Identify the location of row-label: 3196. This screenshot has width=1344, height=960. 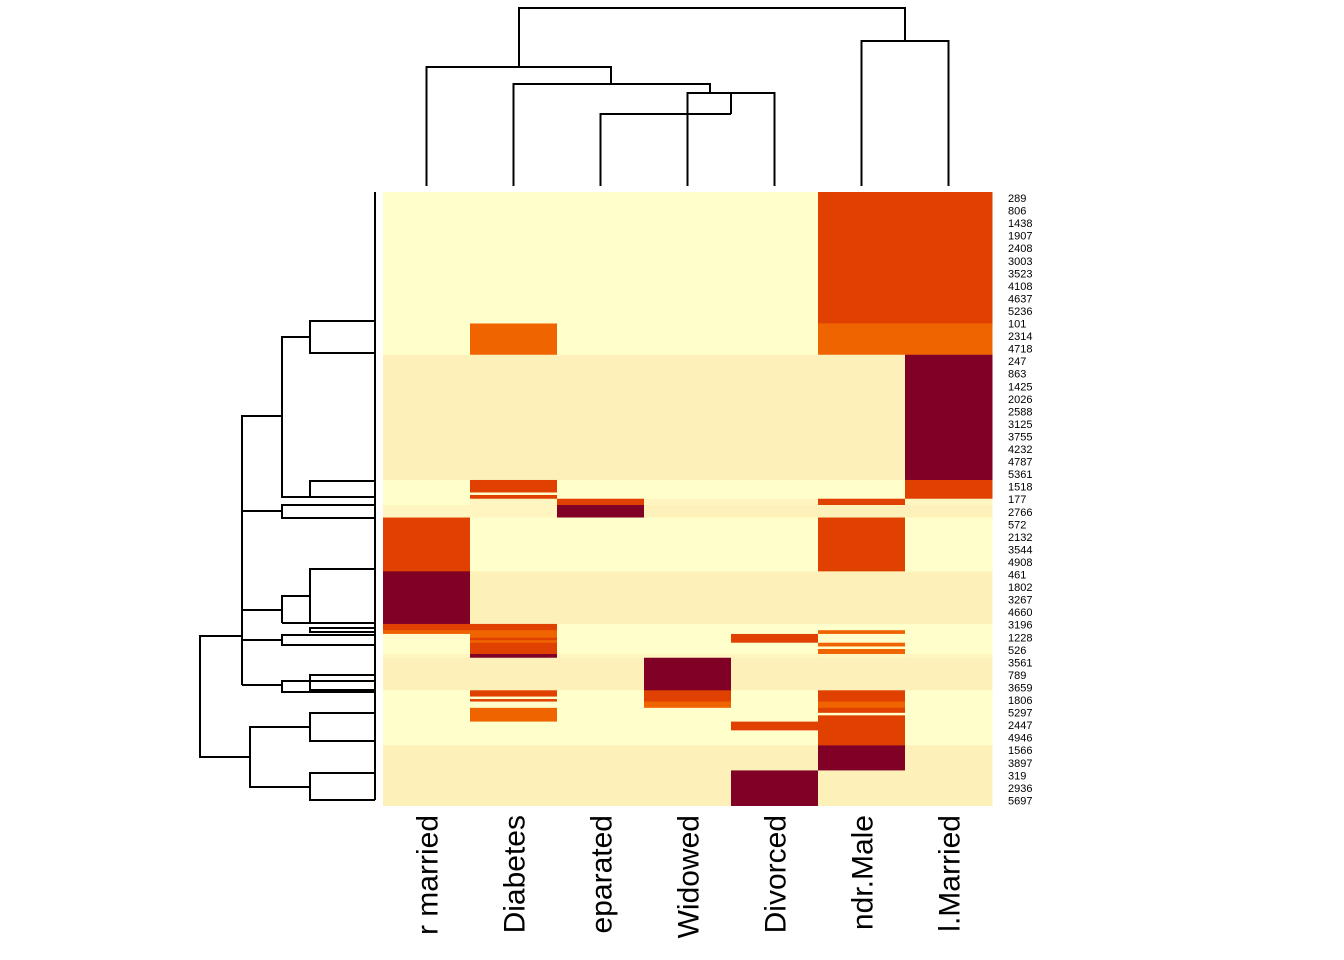
(1020, 626).